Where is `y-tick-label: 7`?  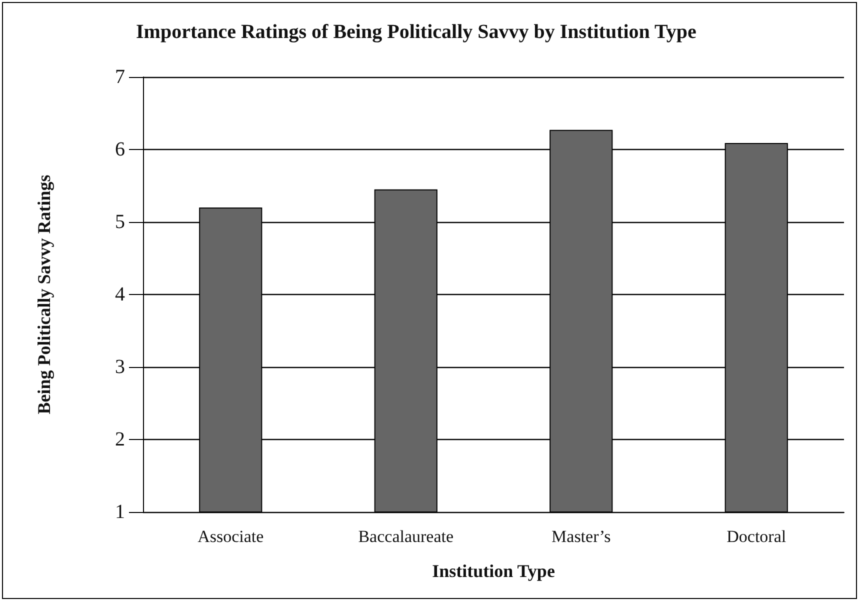 y-tick-label: 7 is located at coordinates (120, 77).